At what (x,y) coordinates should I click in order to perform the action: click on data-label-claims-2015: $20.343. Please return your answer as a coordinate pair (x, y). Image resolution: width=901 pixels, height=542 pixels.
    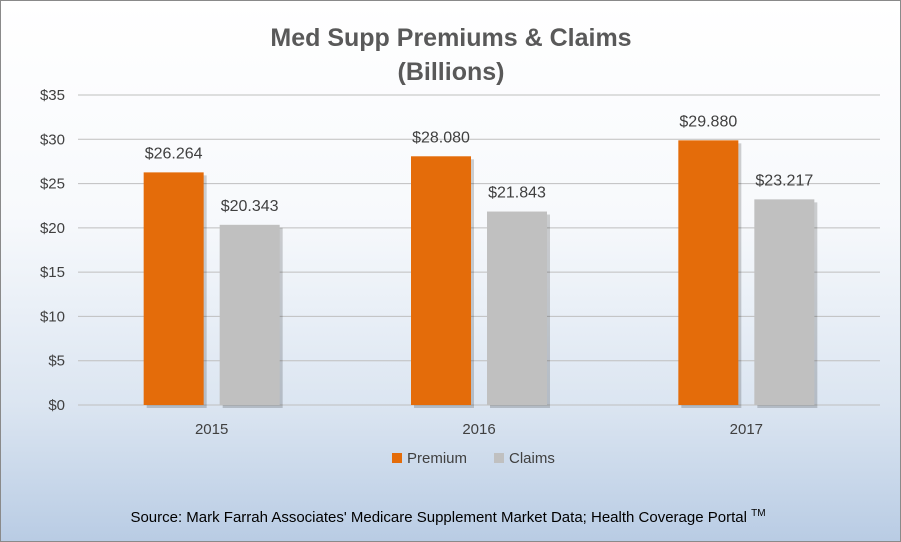
    Looking at the image, I should click on (250, 206).